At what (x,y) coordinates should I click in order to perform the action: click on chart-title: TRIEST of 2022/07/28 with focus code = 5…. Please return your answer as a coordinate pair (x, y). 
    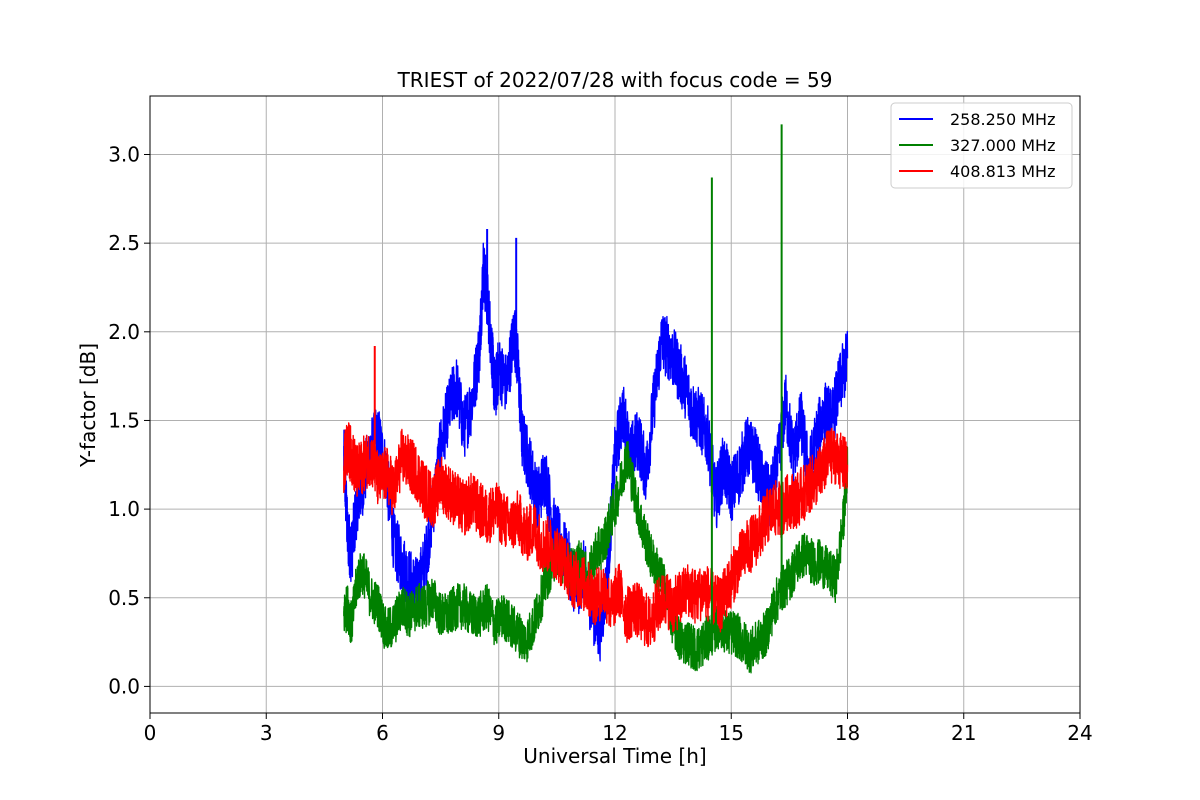
    Looking at the image, I should click on (615, 80).